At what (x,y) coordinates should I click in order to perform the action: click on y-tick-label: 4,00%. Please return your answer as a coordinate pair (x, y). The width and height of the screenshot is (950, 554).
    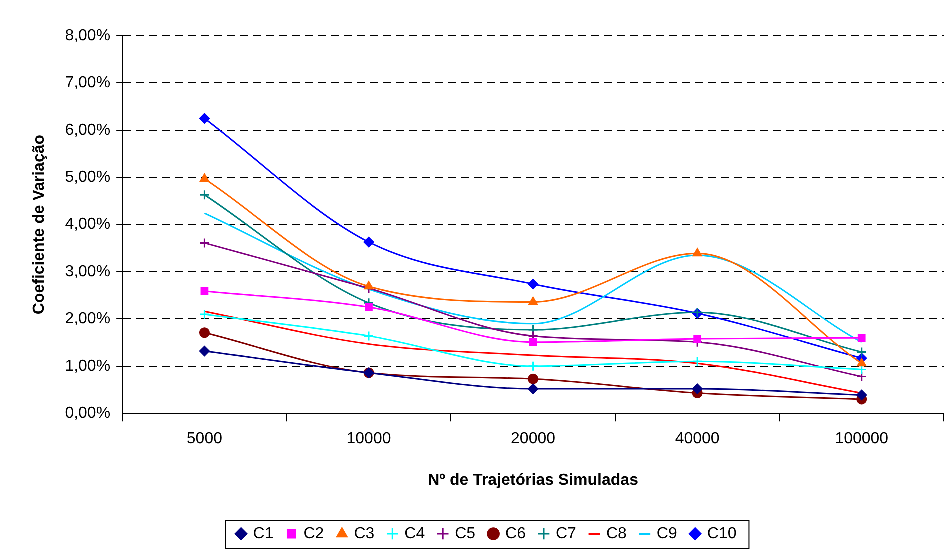
    Looking at the image, I should click on (88, 225).